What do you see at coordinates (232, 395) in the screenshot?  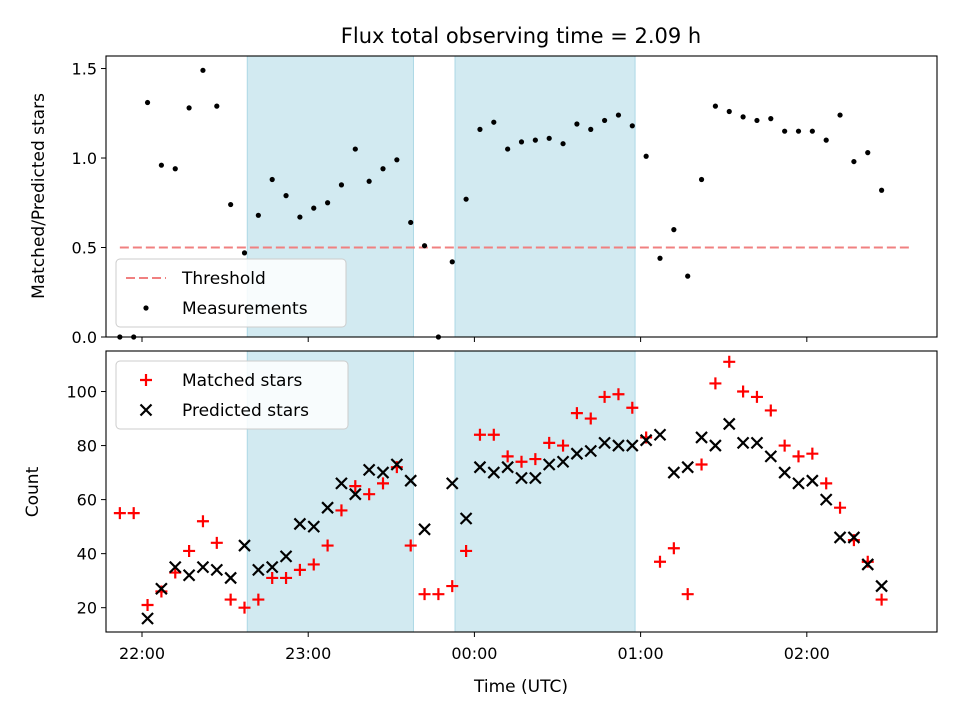 I see `legend-box` at bounding box center [232, 395].